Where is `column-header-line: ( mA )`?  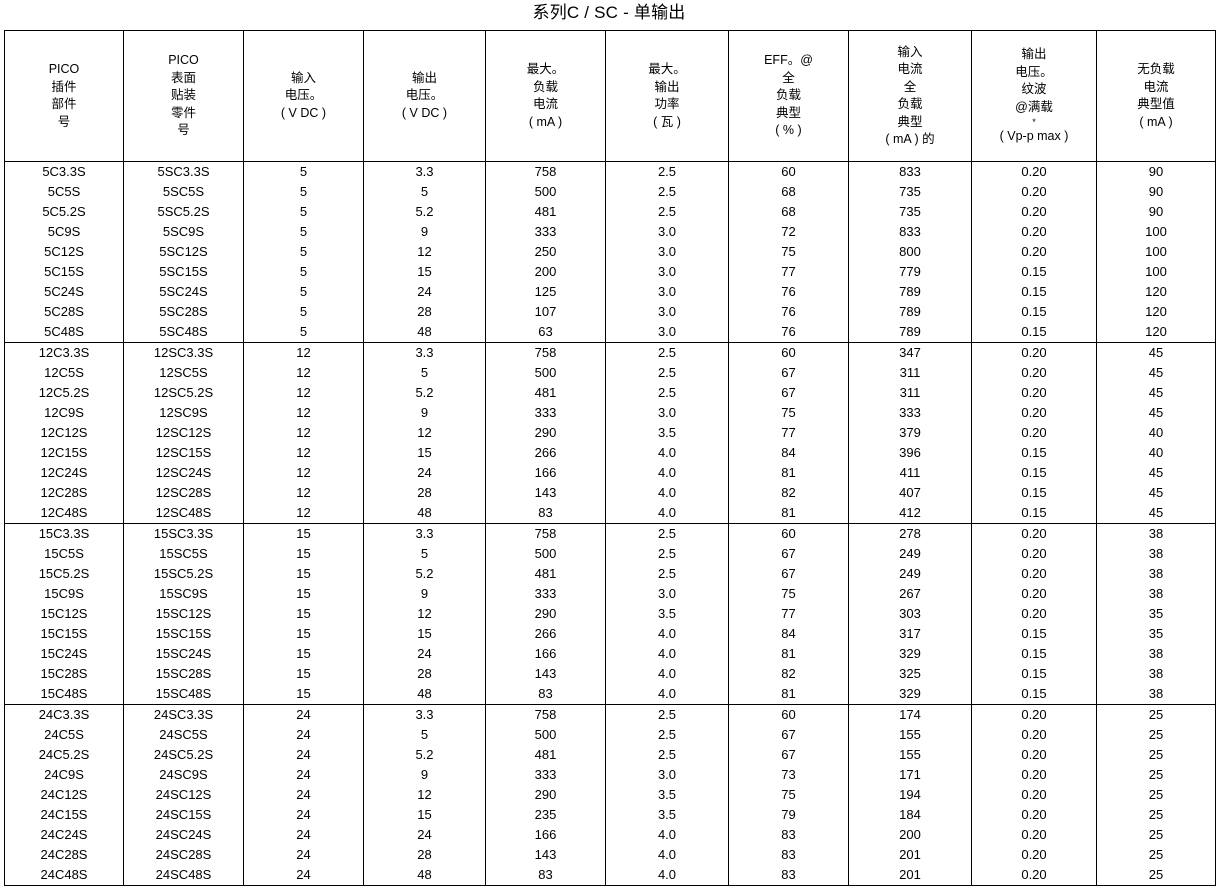
column-header-line: ( mA ) is located at coordinates (1156, 121).